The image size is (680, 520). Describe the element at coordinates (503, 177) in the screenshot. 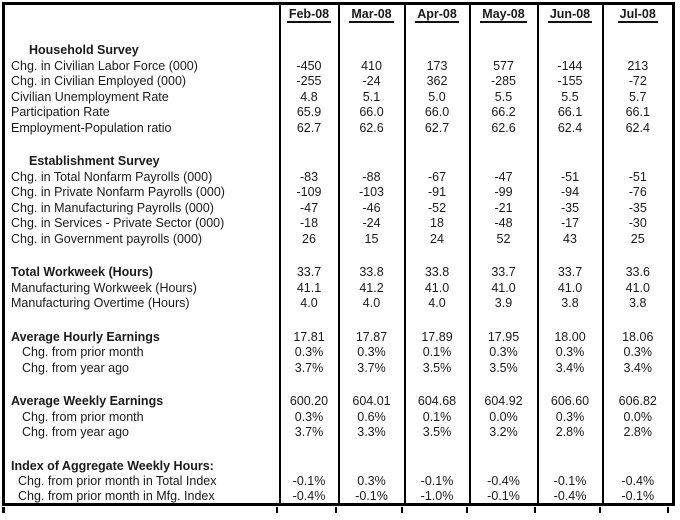

I see `cell: -47` at that location.